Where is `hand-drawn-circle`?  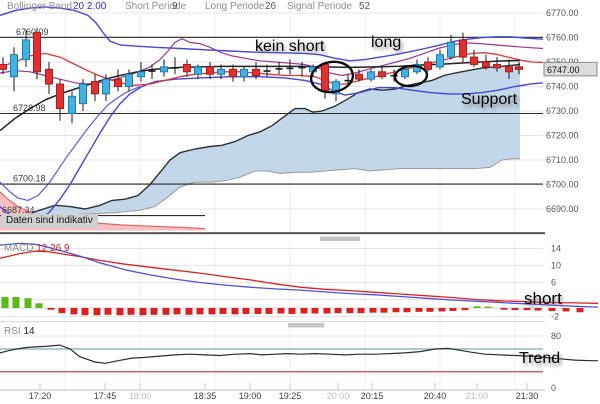 hand-drawn-circle is located at coordinates (332, 77).